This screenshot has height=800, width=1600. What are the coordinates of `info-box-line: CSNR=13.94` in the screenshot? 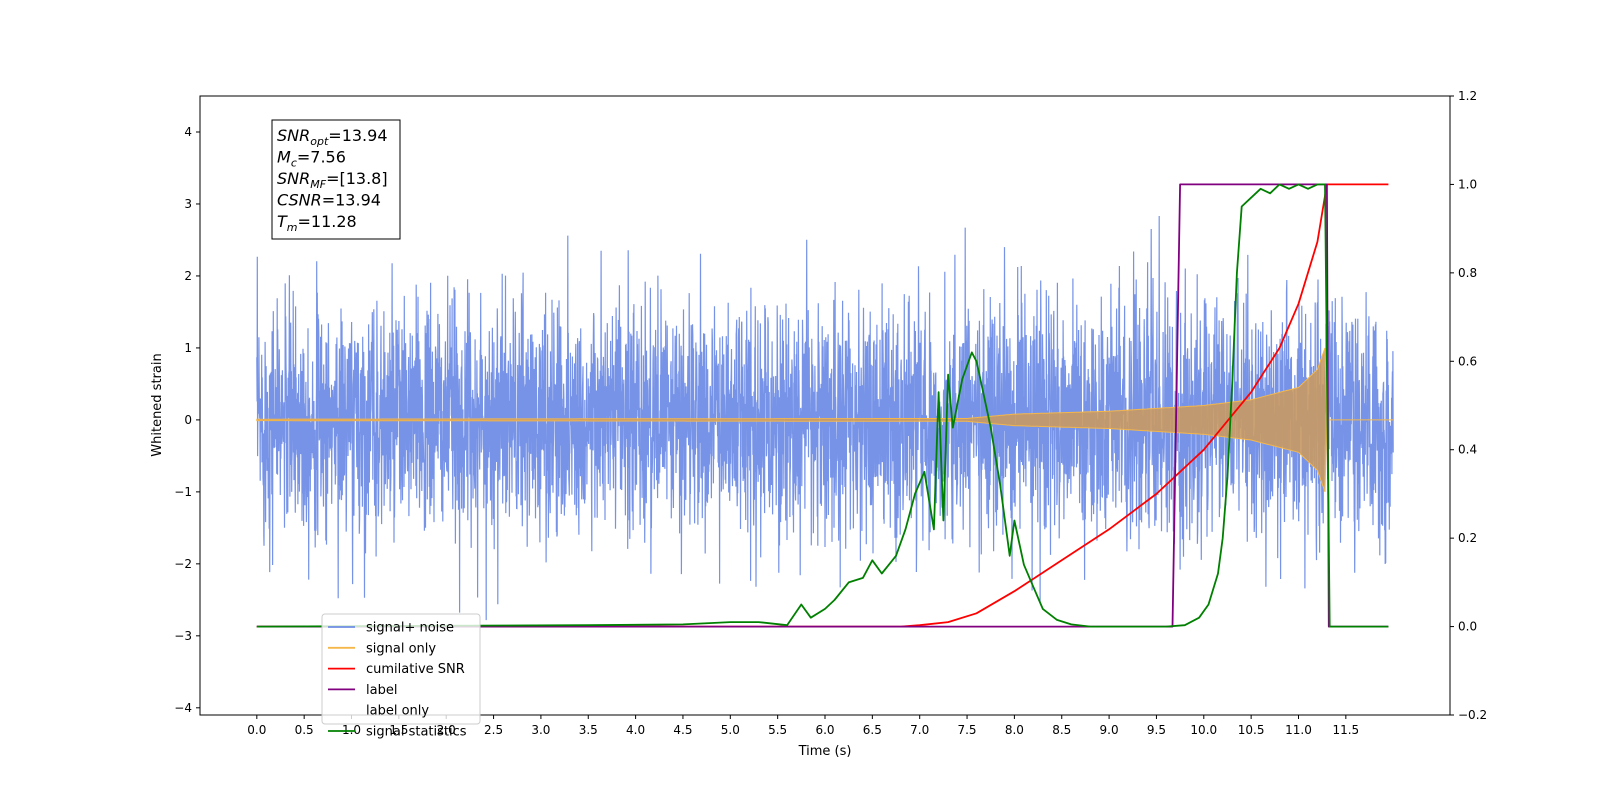 It's located at (329, 200).